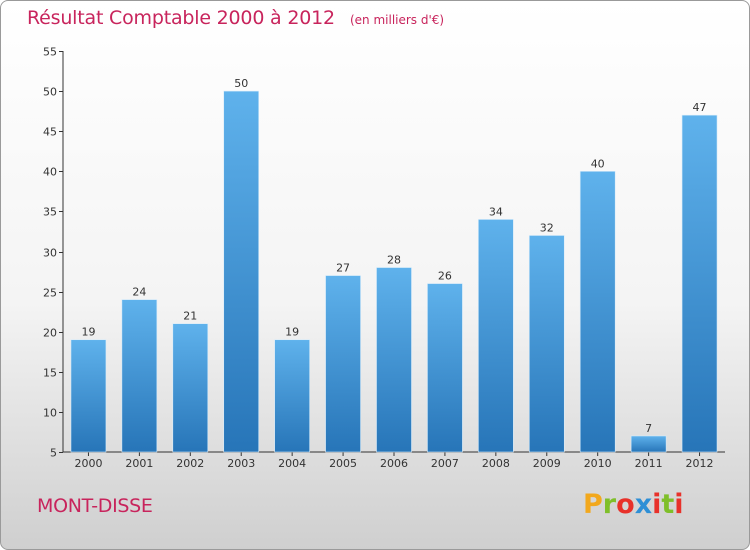 The width and height of the screenshot is (750, 550). Describe the element at coordinates (394, 260) in the screenshot. I see `value-label: 28` at that location.